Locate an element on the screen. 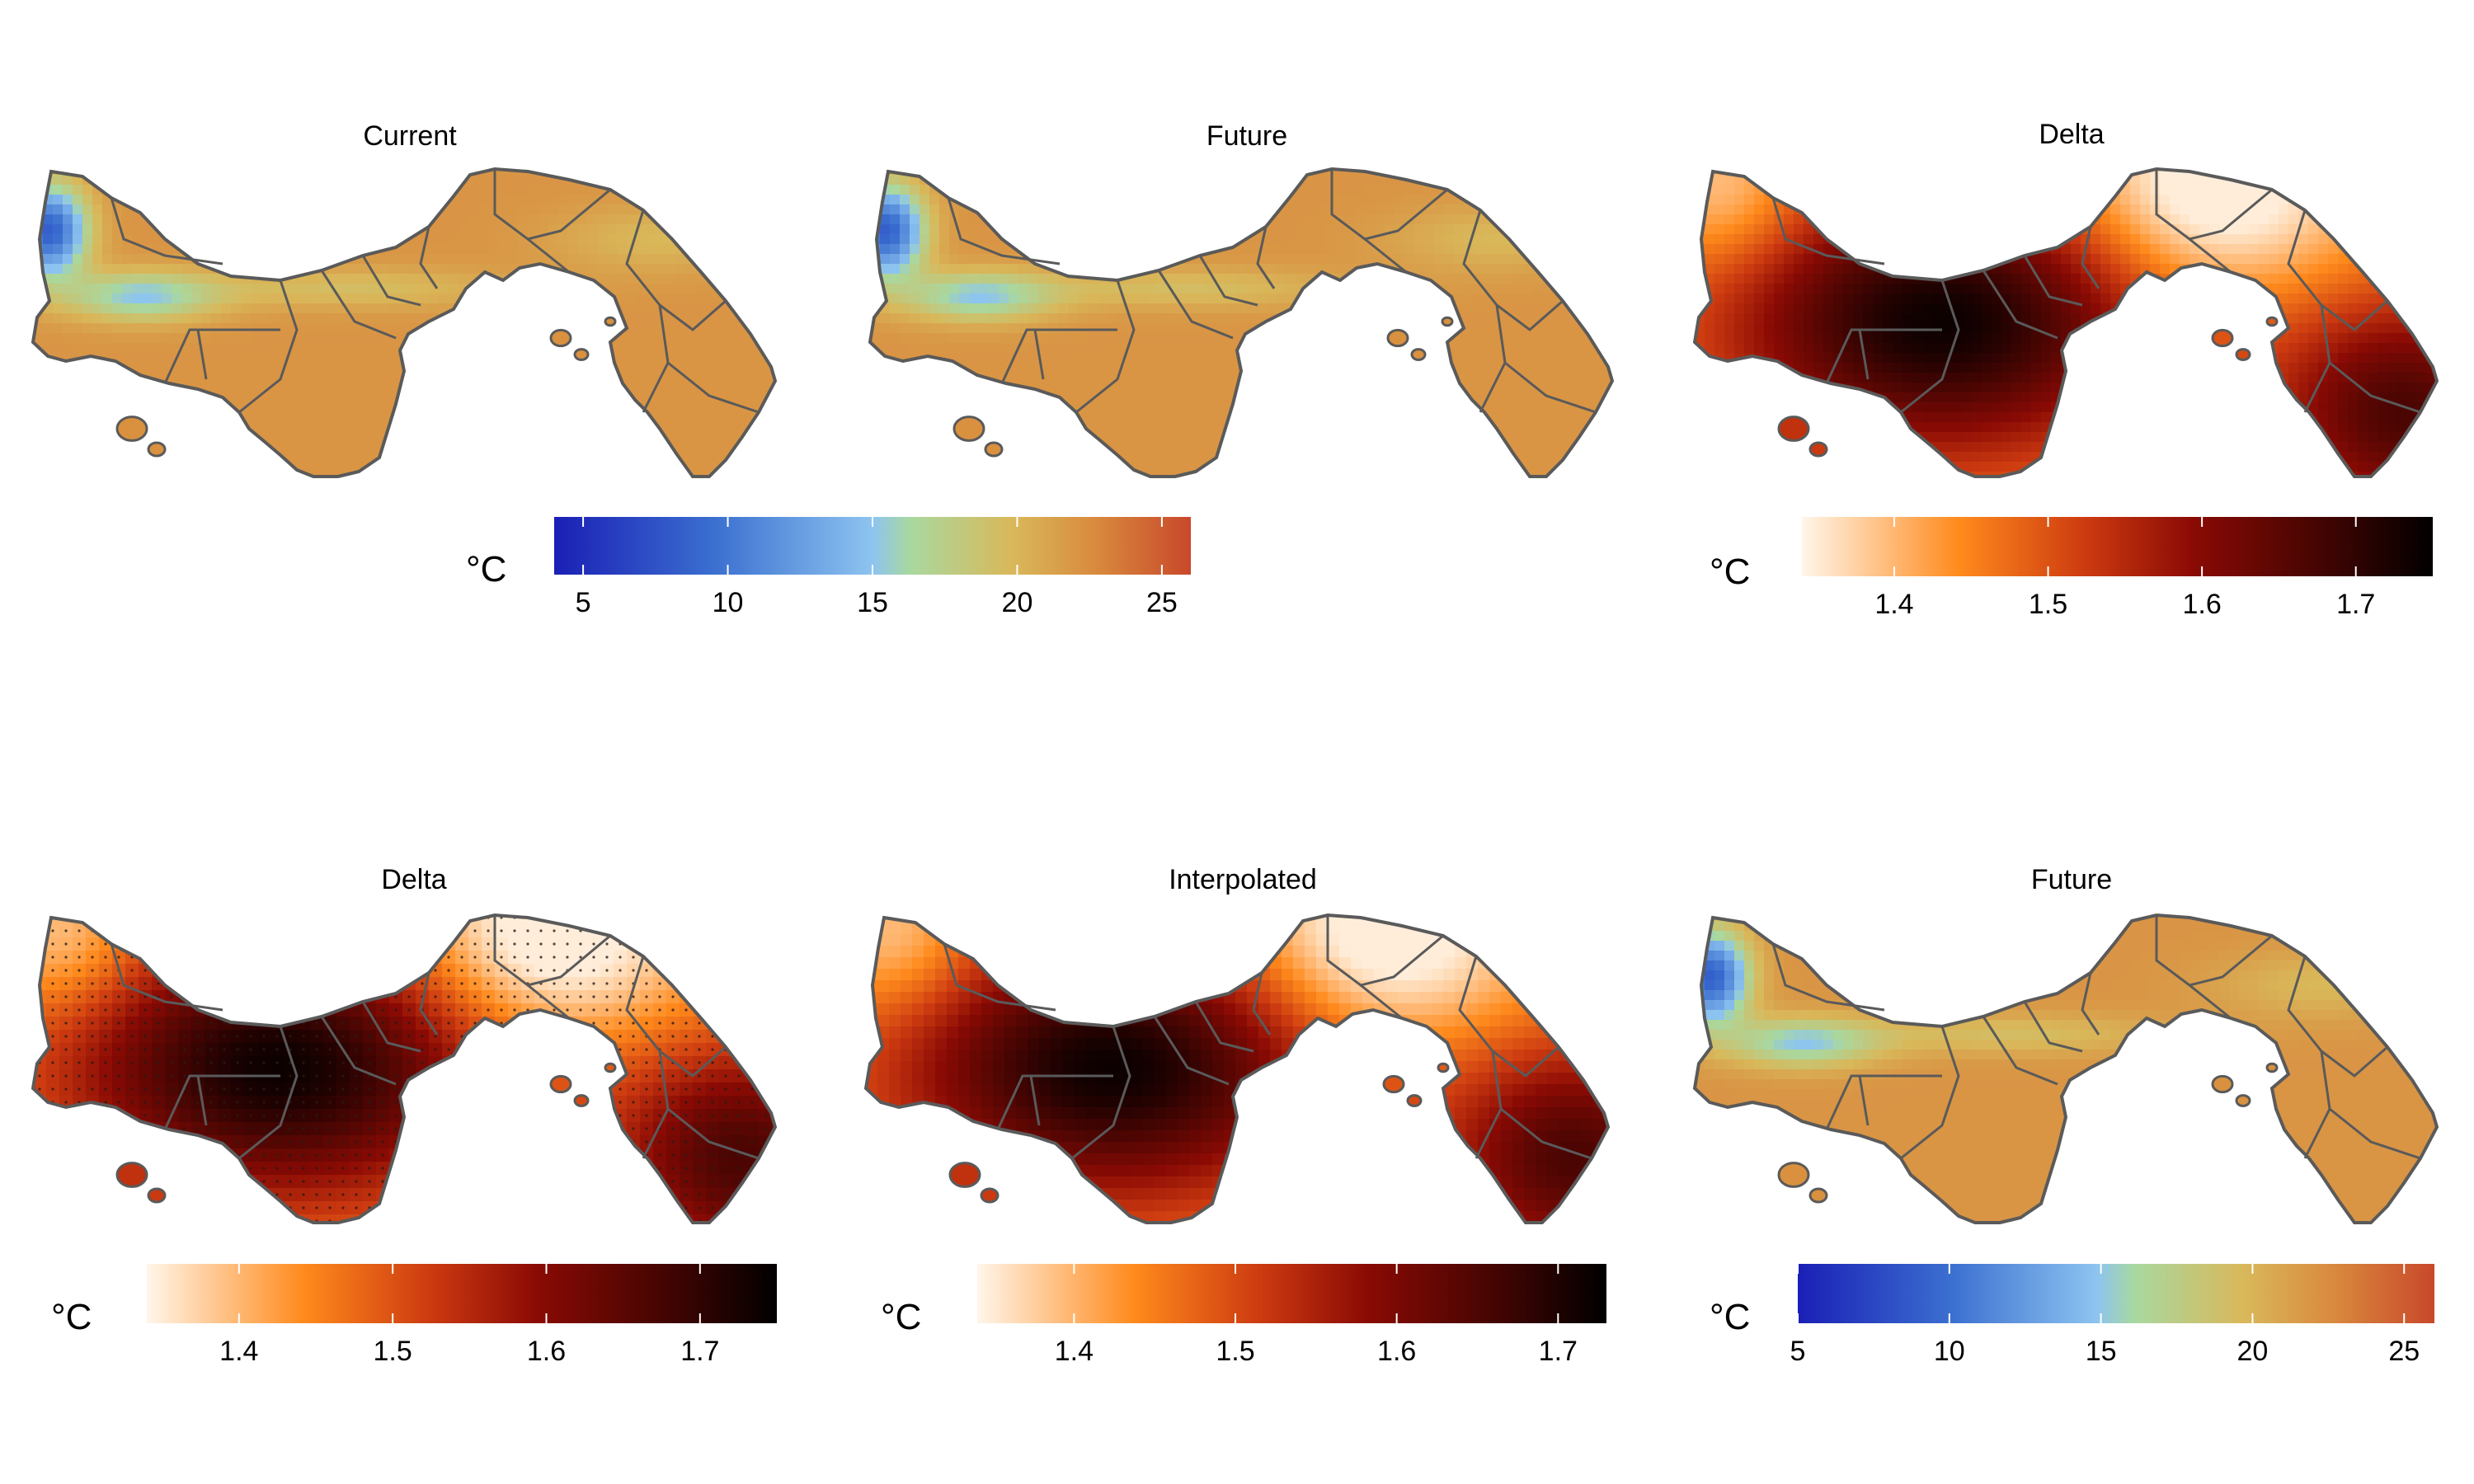 This screenshot has width=2474, height=1484. colorbar-delta-bottom-mid: 1.4 1.5 1.6 1.7 °C is located at coordinates (1243, 1315).